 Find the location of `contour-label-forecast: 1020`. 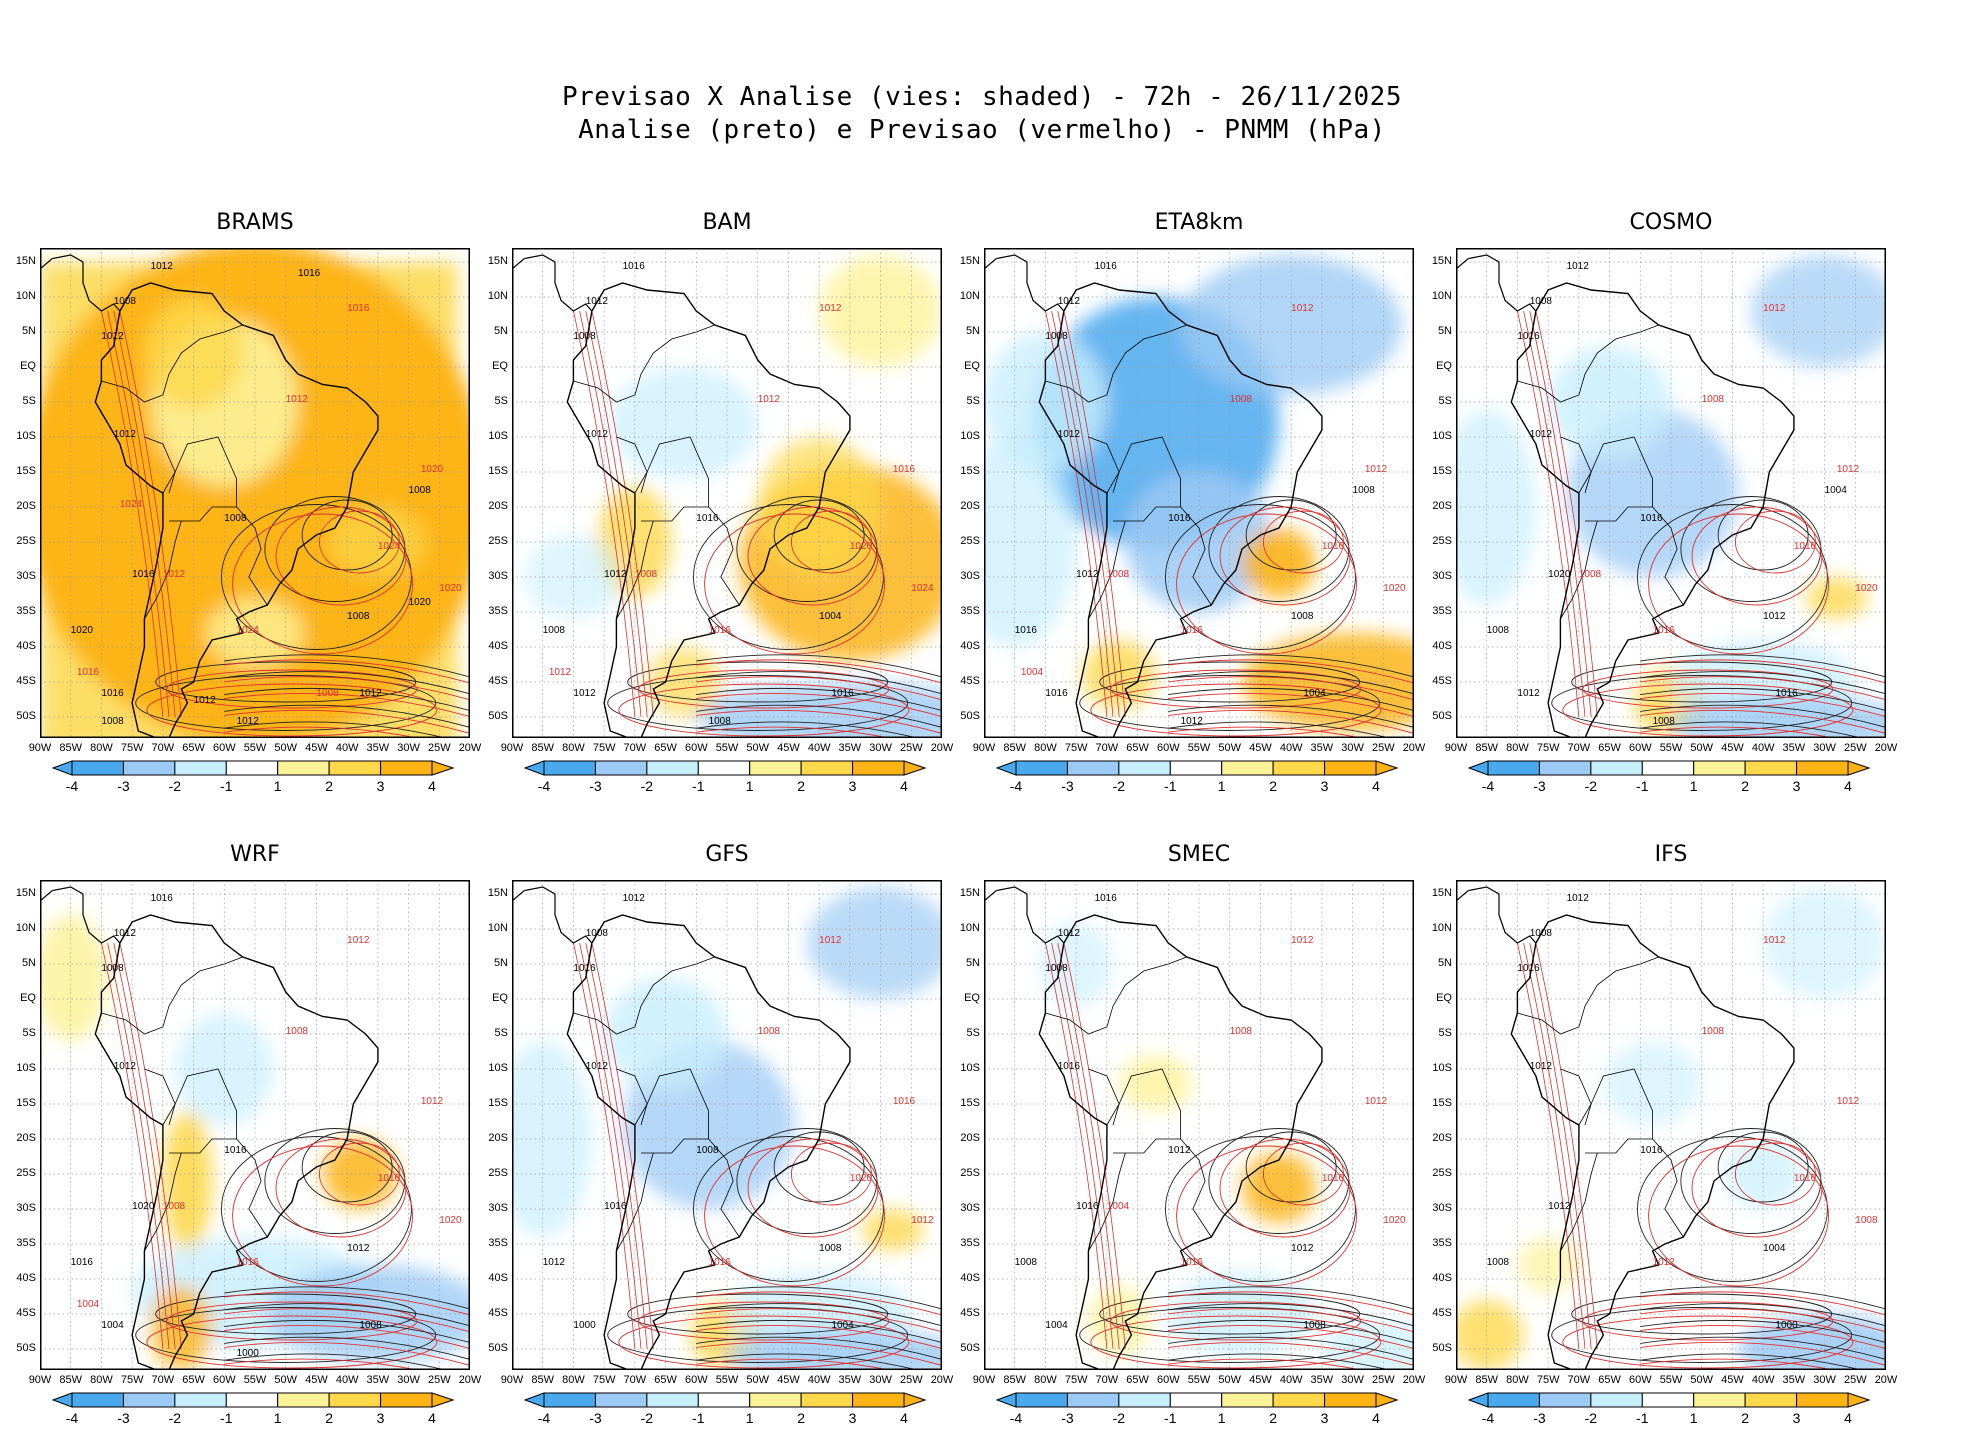

contour-label-forecast: 1020 is located at coordinates (1866, 588).